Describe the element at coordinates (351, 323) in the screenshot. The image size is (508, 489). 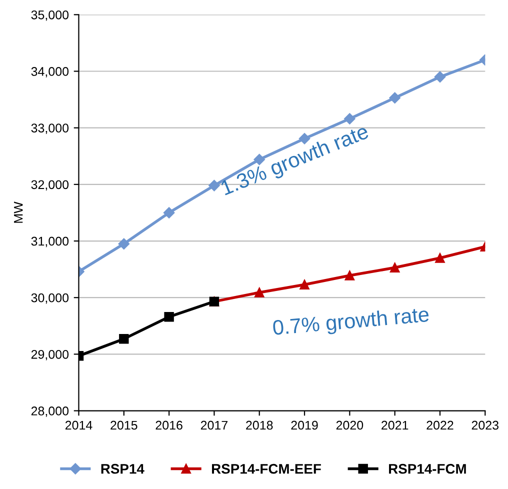
I see `annotation: 0.7% growth rate` at that location.